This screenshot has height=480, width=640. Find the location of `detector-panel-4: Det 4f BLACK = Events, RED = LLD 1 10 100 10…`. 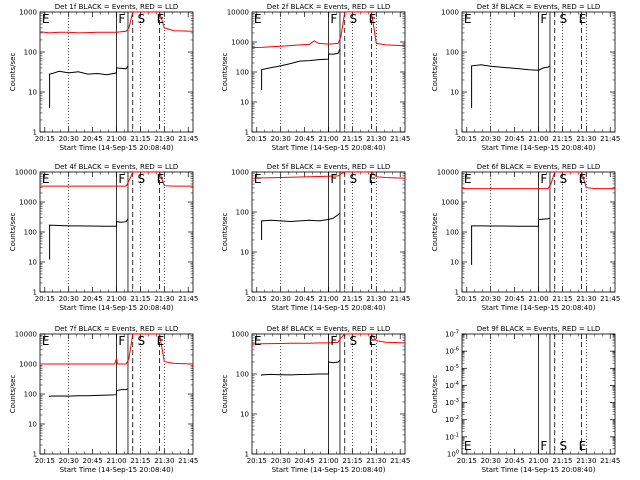

detector-panel-4: Det 4f BLACK = Events, RED = LLD 1 10 100 10… is located at coordinates (103, 237).